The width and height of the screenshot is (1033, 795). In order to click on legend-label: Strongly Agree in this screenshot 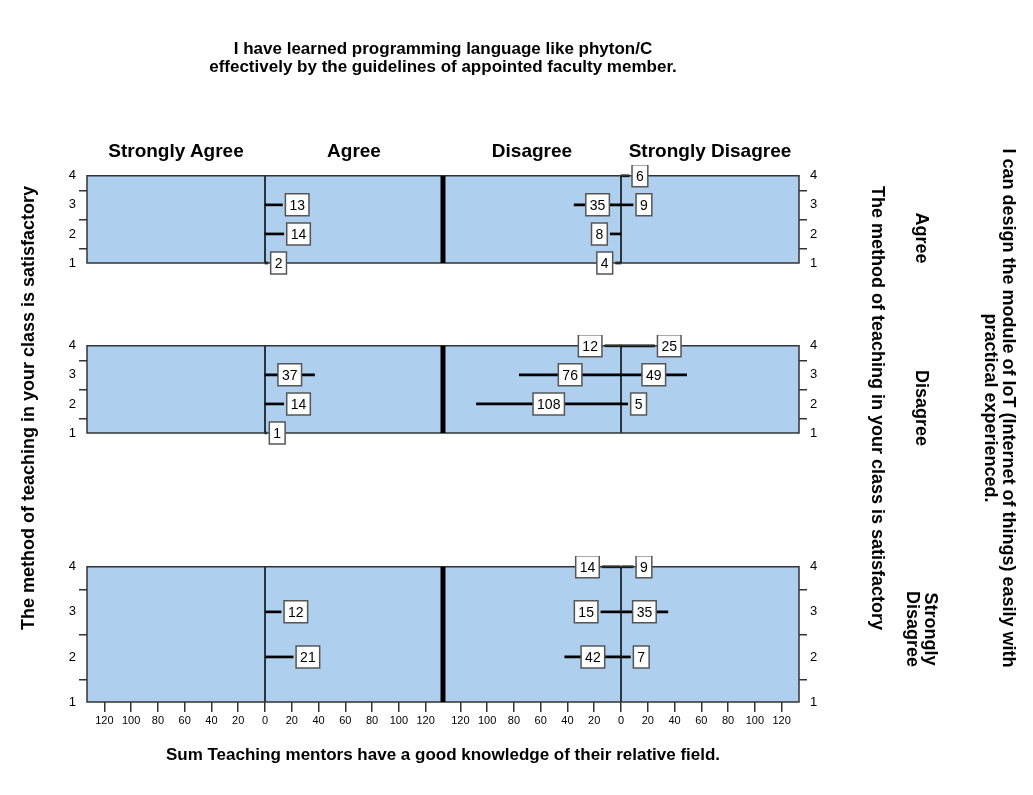, I will do `click(176, 150)`.